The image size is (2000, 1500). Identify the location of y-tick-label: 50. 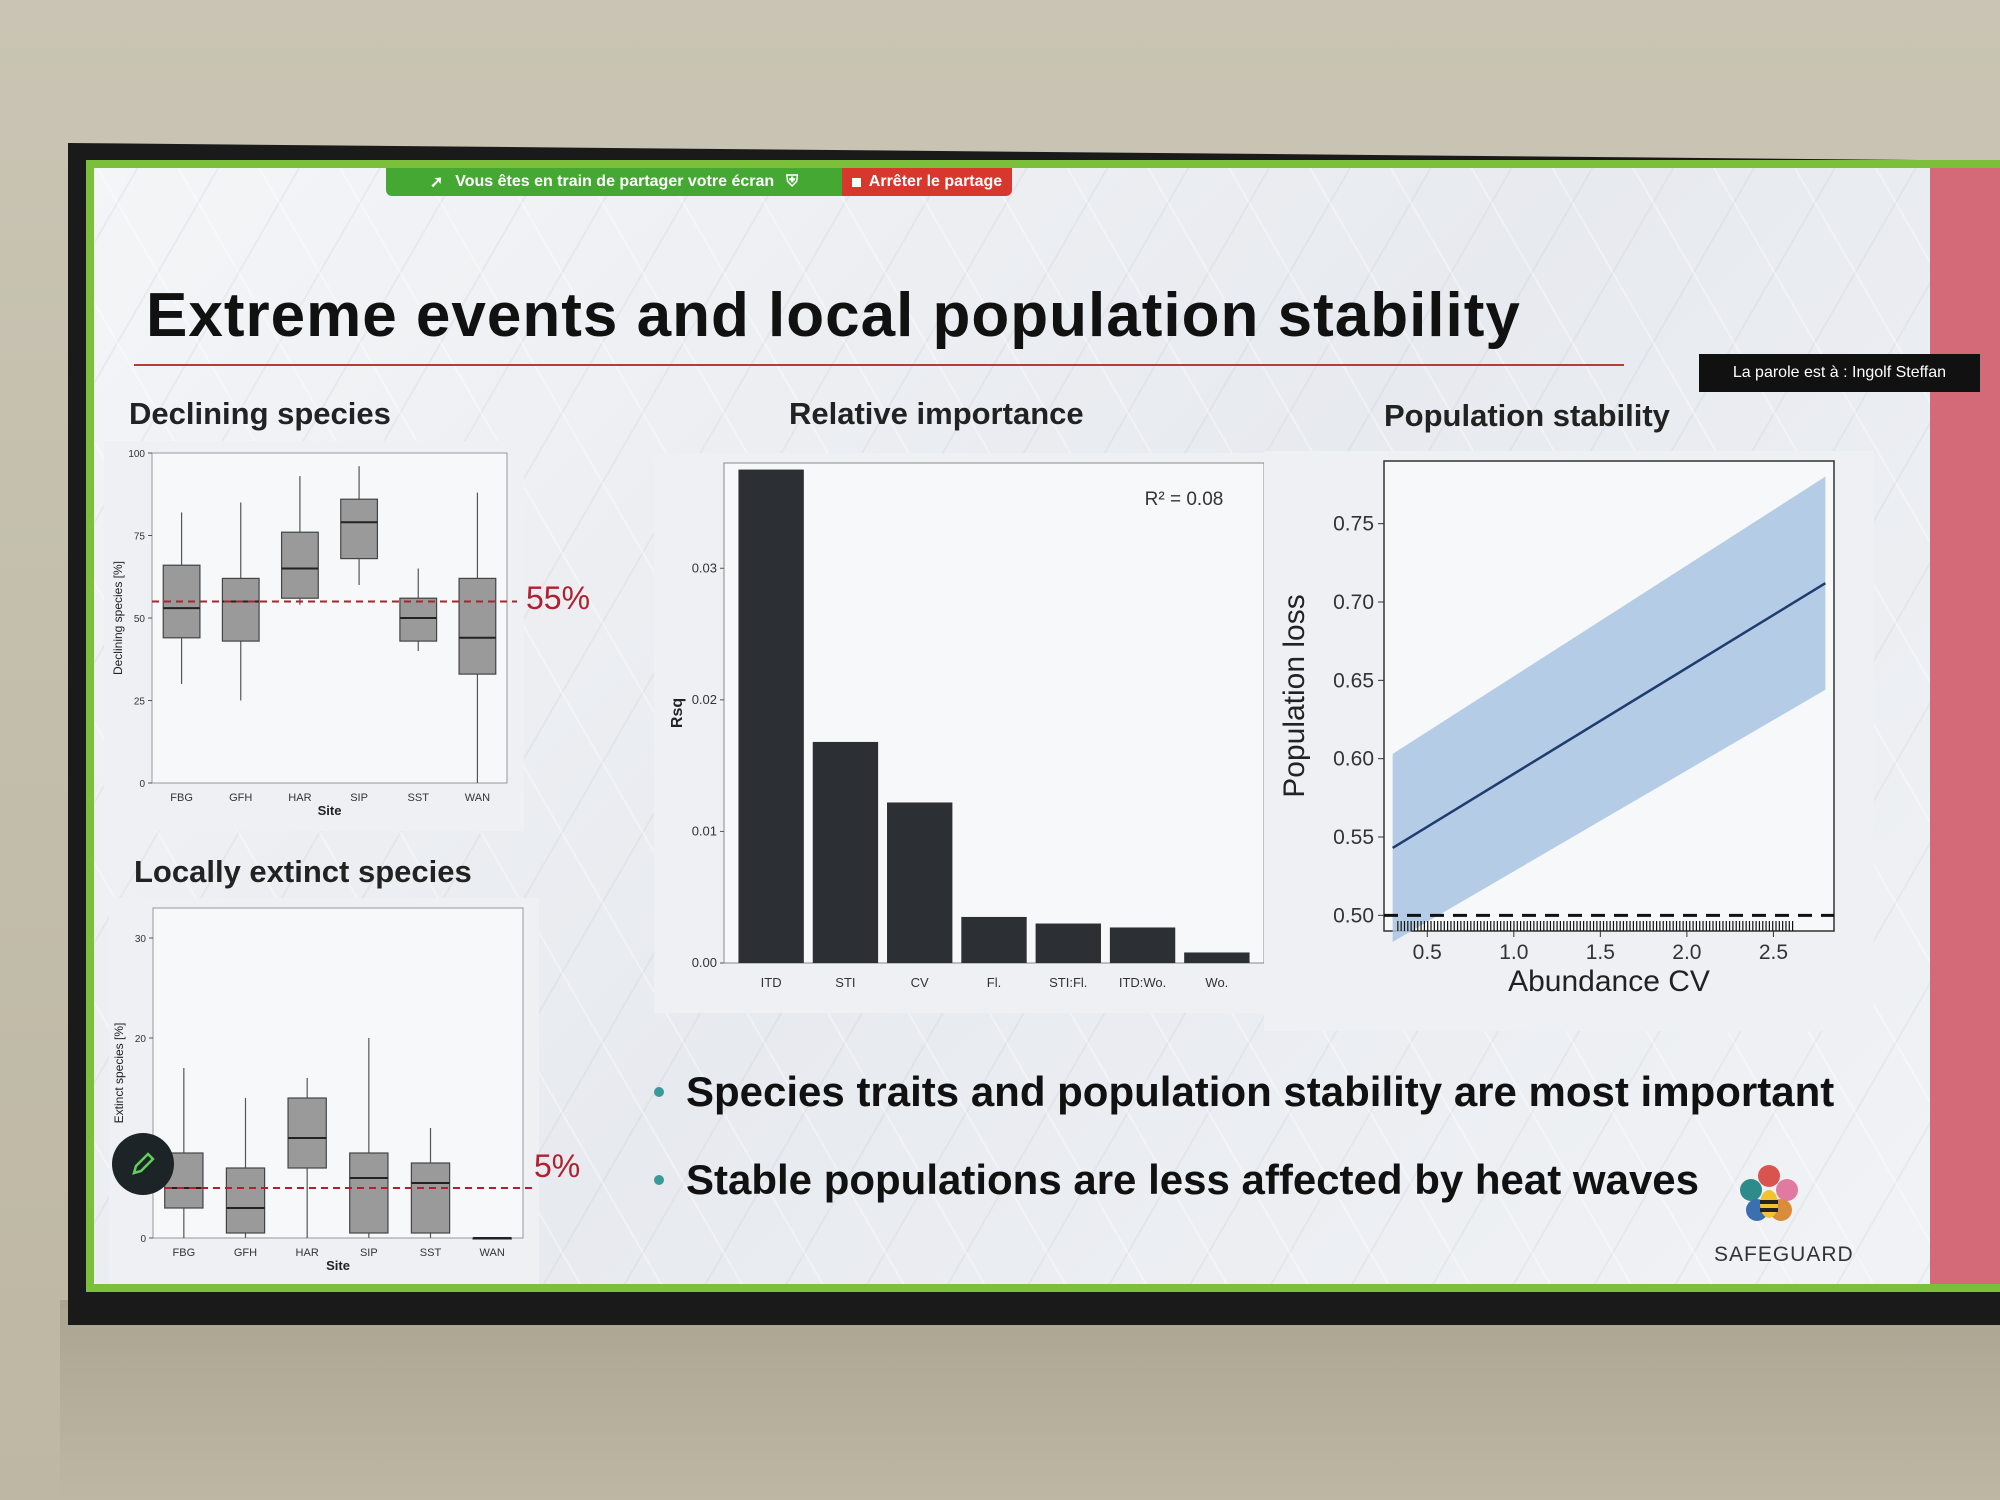
(140, 619).